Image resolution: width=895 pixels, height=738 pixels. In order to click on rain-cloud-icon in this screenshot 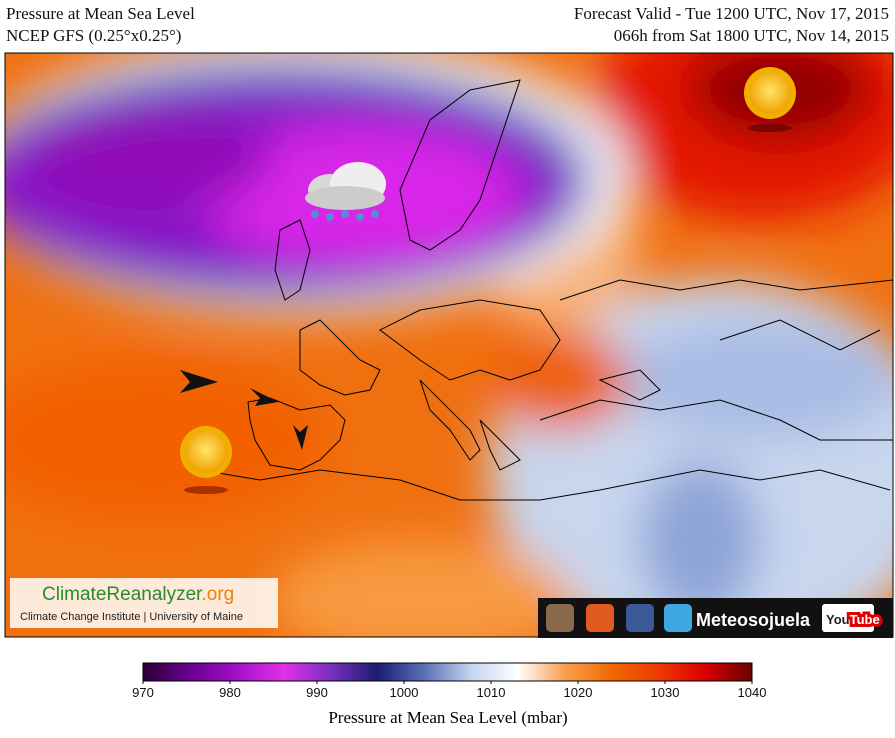, I will do `click(345, 191)`.